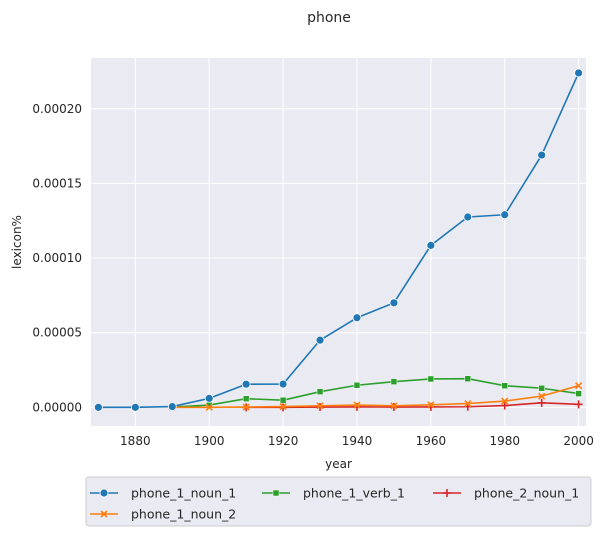  Describe the element at coordinates (183, 514) in the screenshot. I see `legend-label: phone_1_noun_2` at that location.